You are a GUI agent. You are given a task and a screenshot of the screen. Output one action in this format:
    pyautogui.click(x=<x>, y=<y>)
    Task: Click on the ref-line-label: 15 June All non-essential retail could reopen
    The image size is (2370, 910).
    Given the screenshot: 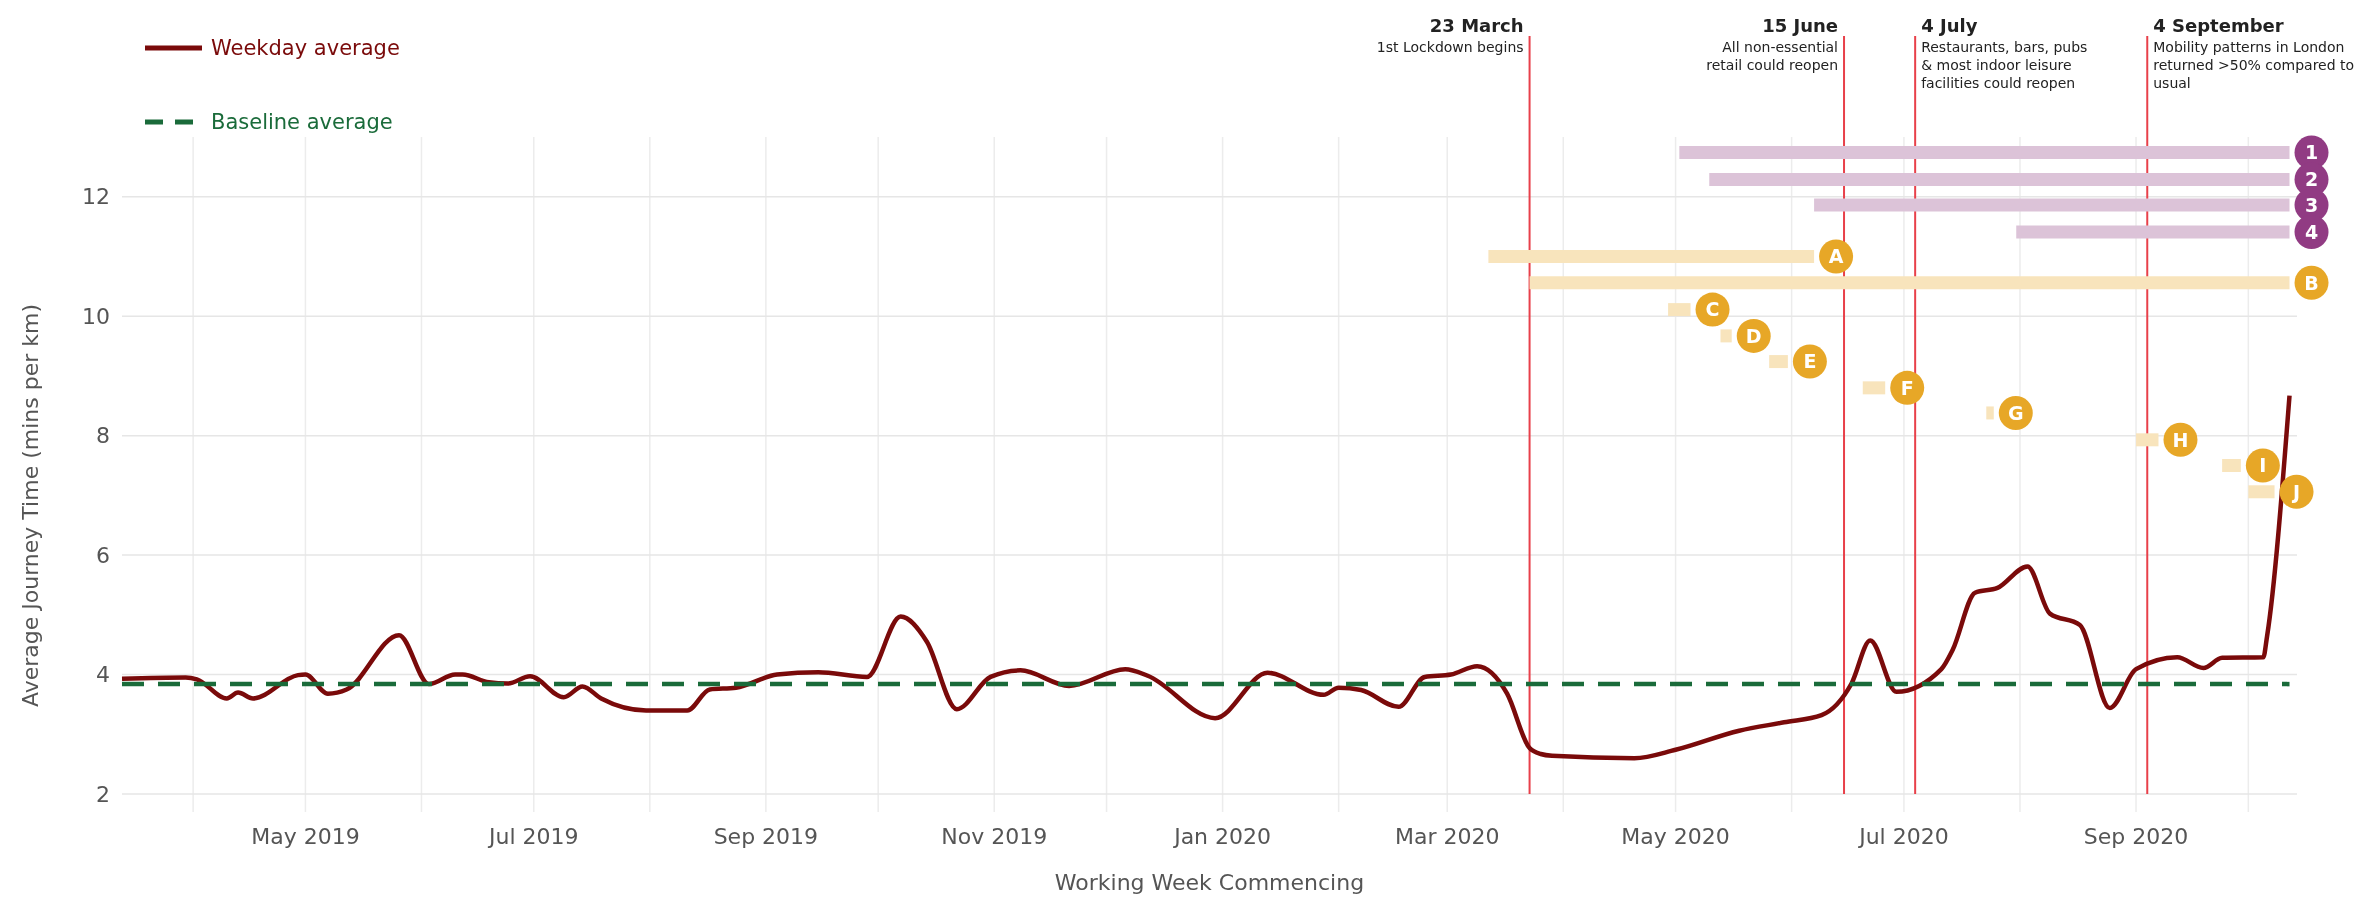 What is the action you would take?
    pyautogui.click(x=1772, y=44)
    